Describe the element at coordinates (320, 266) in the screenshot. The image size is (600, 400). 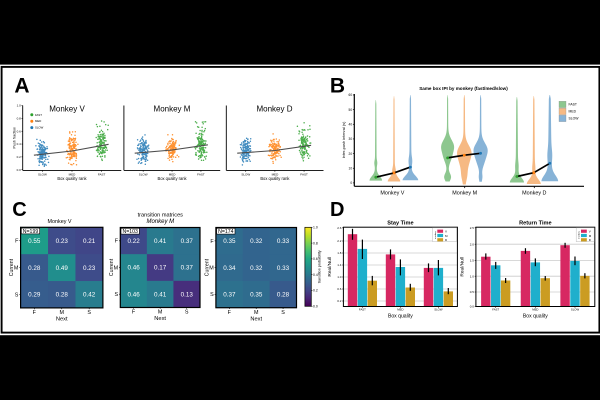
I see `svg-text: transition probability` at that location.